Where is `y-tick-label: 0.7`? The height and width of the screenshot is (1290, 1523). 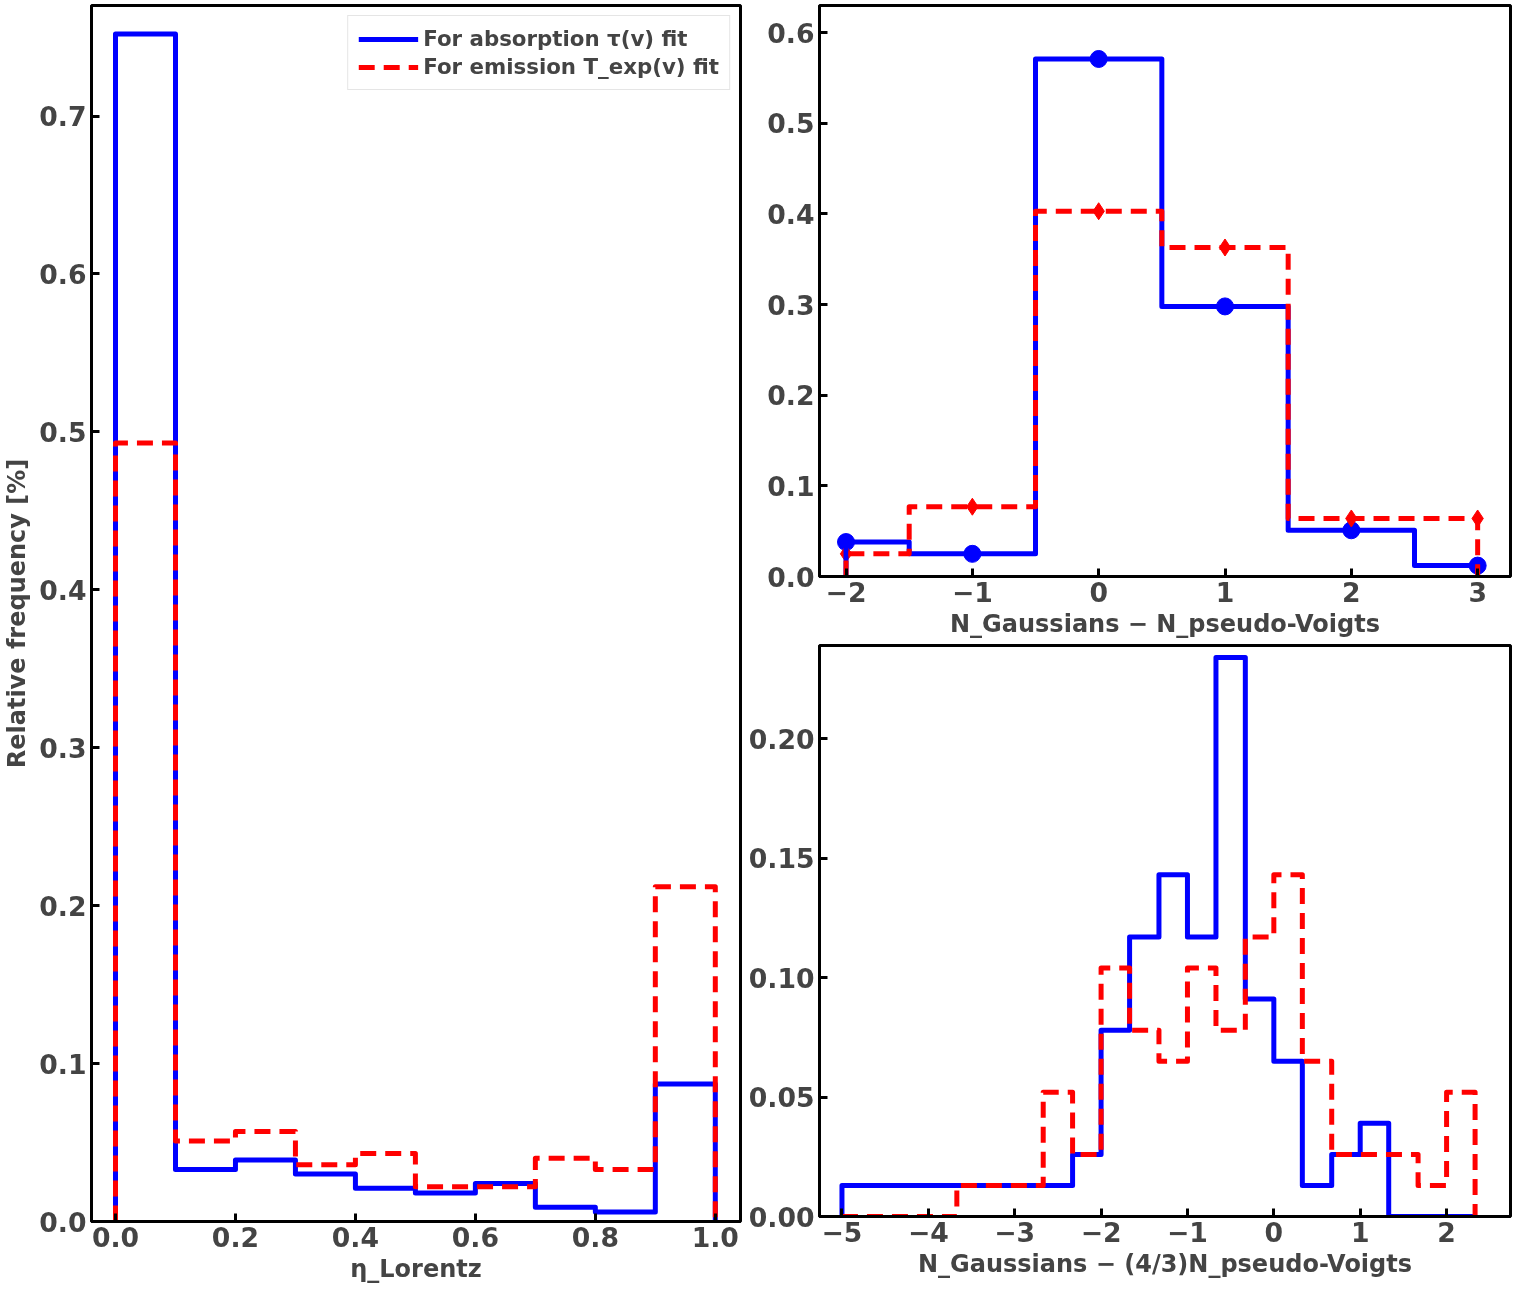 y-tick-label: 0.7 is located at coordinates (63, 117).